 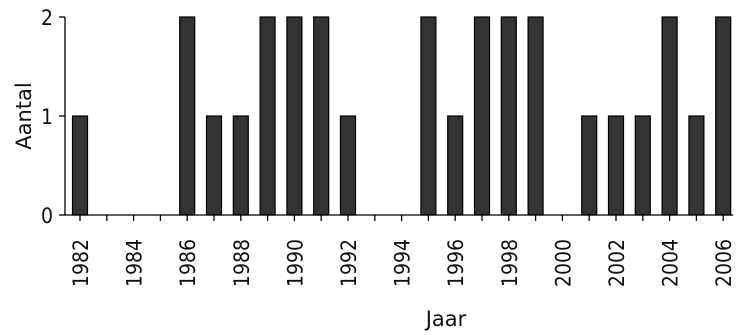 I want to click on x-tick-label-2000: 2000, so click(x=563, y=263).